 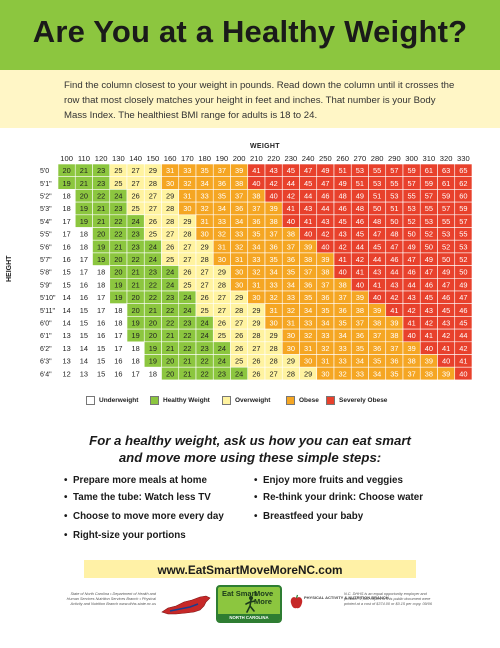 I want to click on weight-tick-label: 300, so click(x=411, y=158).